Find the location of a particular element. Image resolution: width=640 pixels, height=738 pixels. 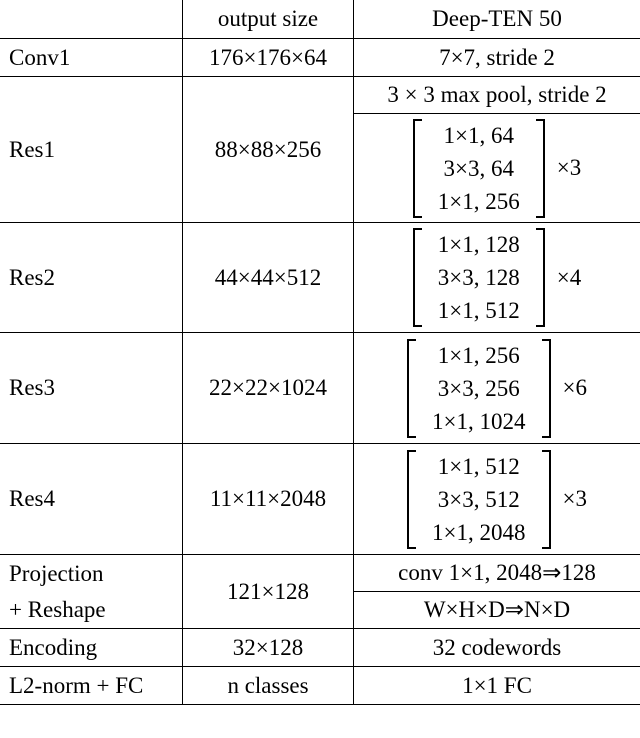

layer-name: Res4 is located at coordinates (32, 498).